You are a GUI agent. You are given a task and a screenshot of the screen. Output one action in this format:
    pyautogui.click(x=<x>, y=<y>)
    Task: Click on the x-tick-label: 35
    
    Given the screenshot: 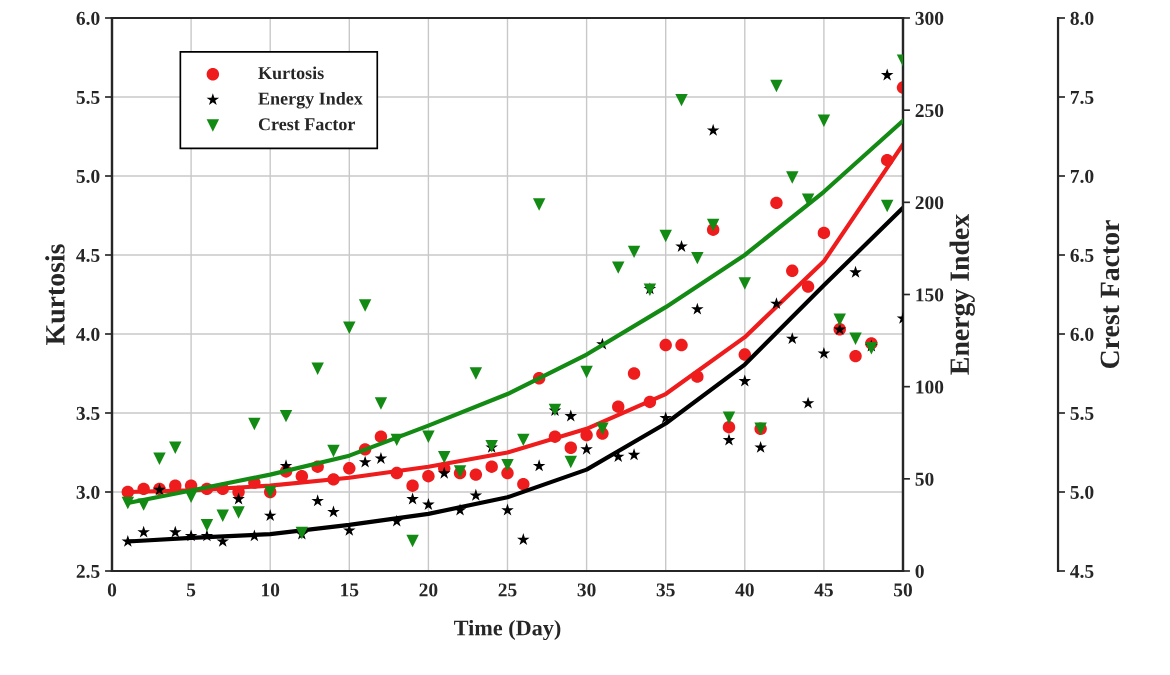 What is the action you would take?
    pyautogui.click(x=665, y=590)
    